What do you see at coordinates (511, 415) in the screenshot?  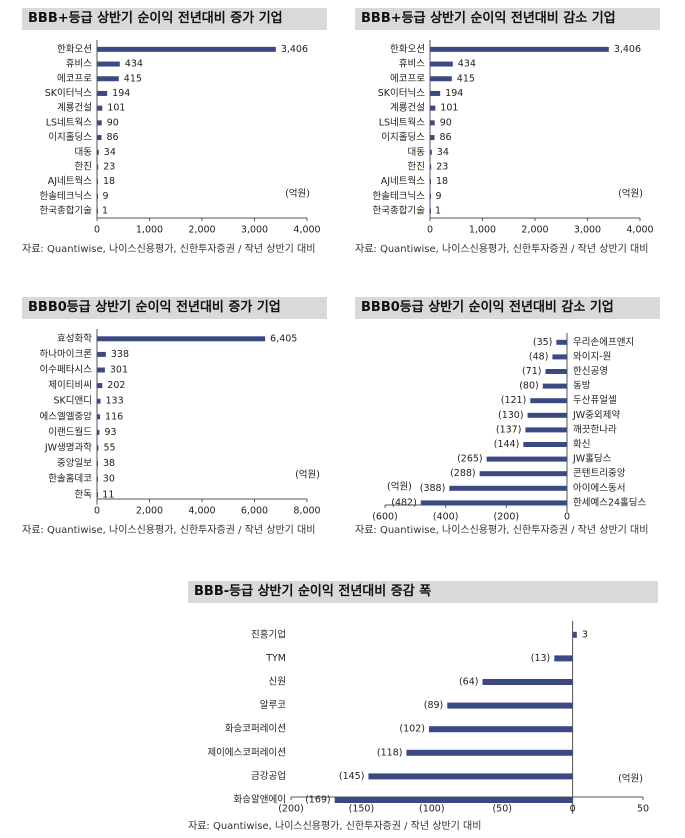 I see `data-label: (130)` at bounding box center [511, 415].